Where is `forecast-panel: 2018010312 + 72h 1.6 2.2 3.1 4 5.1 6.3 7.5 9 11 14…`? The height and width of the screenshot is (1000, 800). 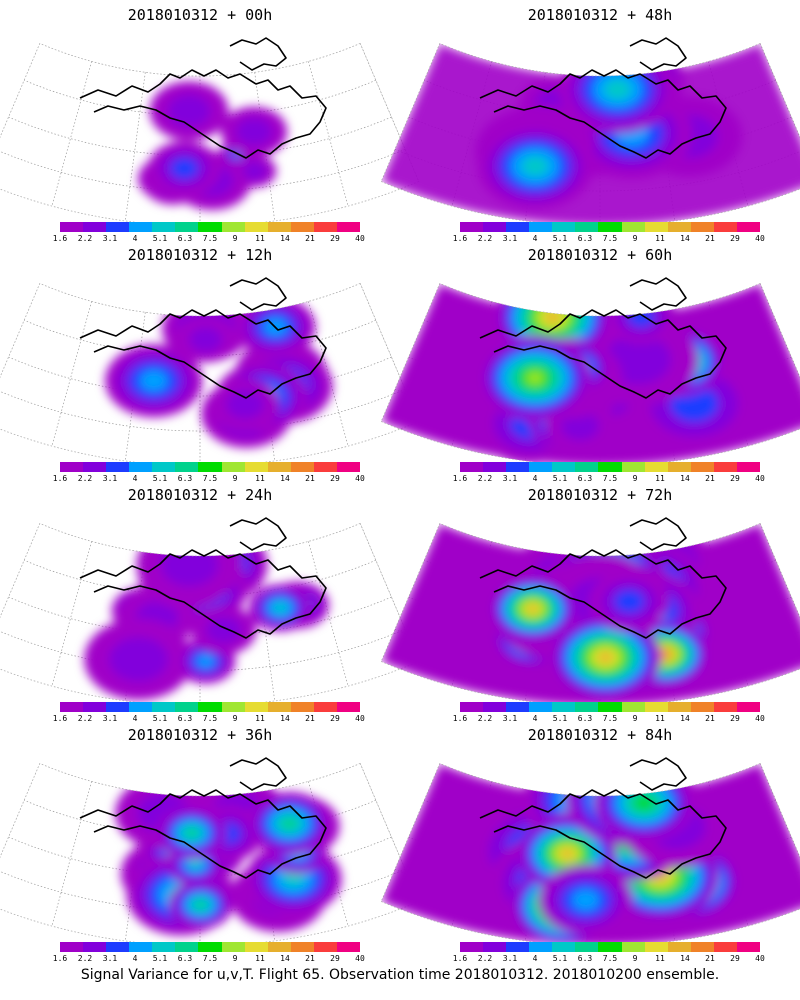 forecast-panel: 2018010312 + 72h 1.6 2.2 3.1 4 5.1 6.3 7.5 9 11 14… is located at coordinates (590, 601).